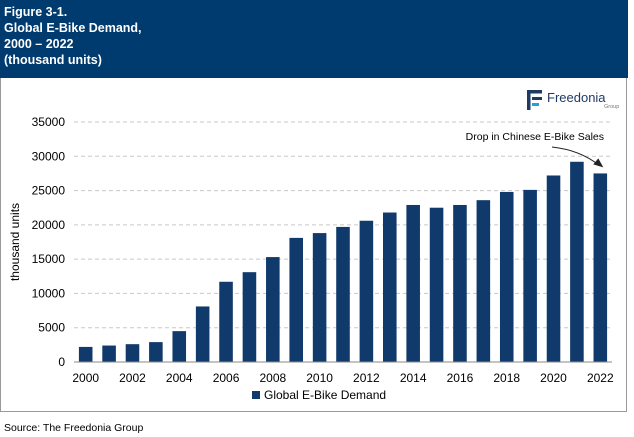 Image resolution: width=634 pixels, height=437 pixels. I want to click on legend: Global E-Bike Demand, so click(319, 395).